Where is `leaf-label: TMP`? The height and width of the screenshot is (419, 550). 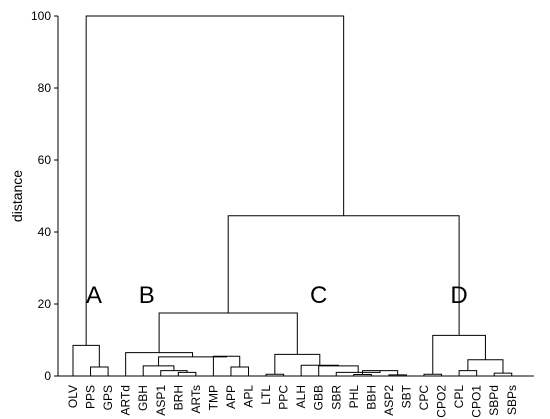
leaf-label: TMP is located at coordinates (213, 397).